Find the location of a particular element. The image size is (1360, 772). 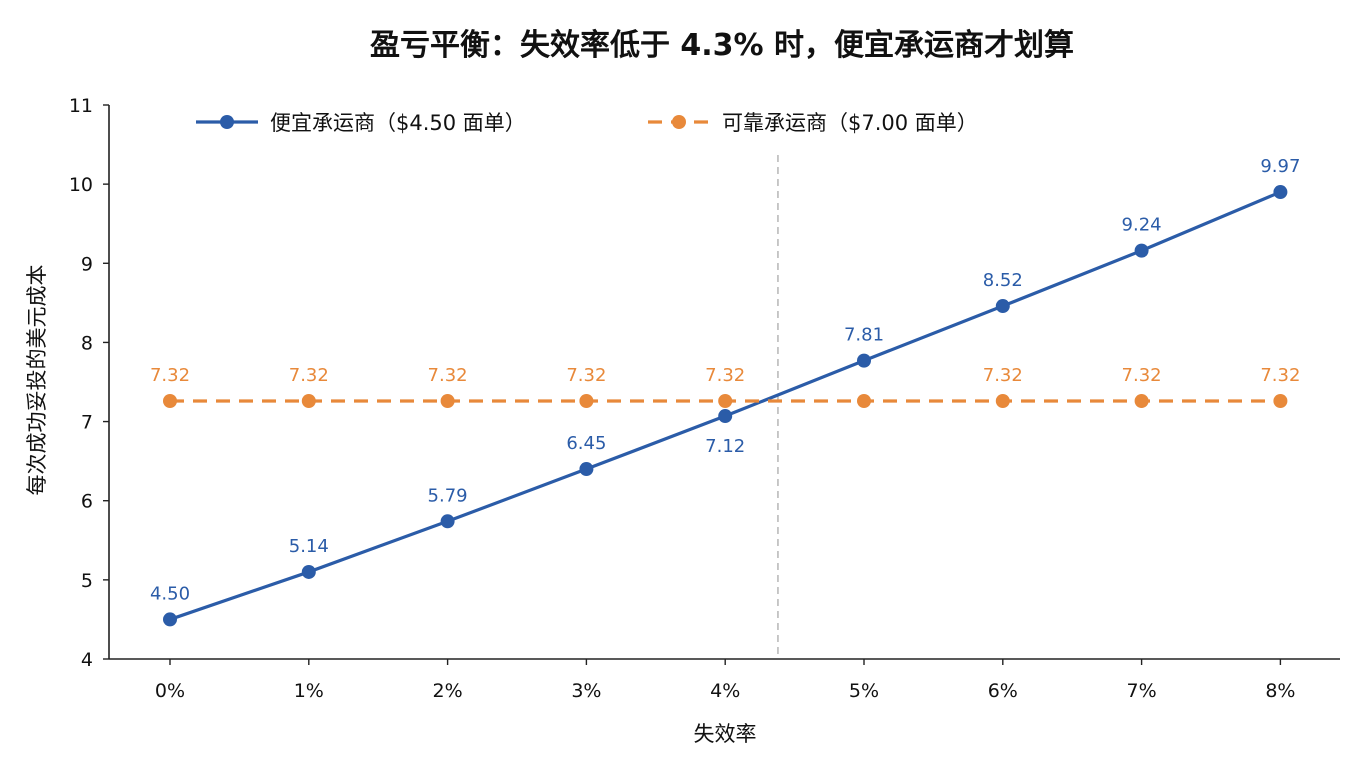

series-0-data-label: 5.14 is located at coordinates (309, 546).